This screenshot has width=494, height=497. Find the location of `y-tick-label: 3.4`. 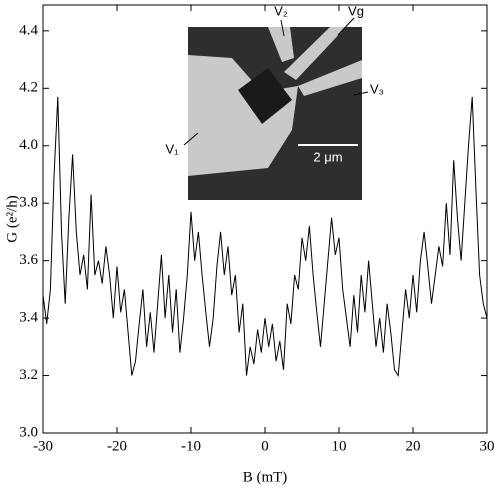

y-tick-label: 3.4 is located at coordinates (28, 318).